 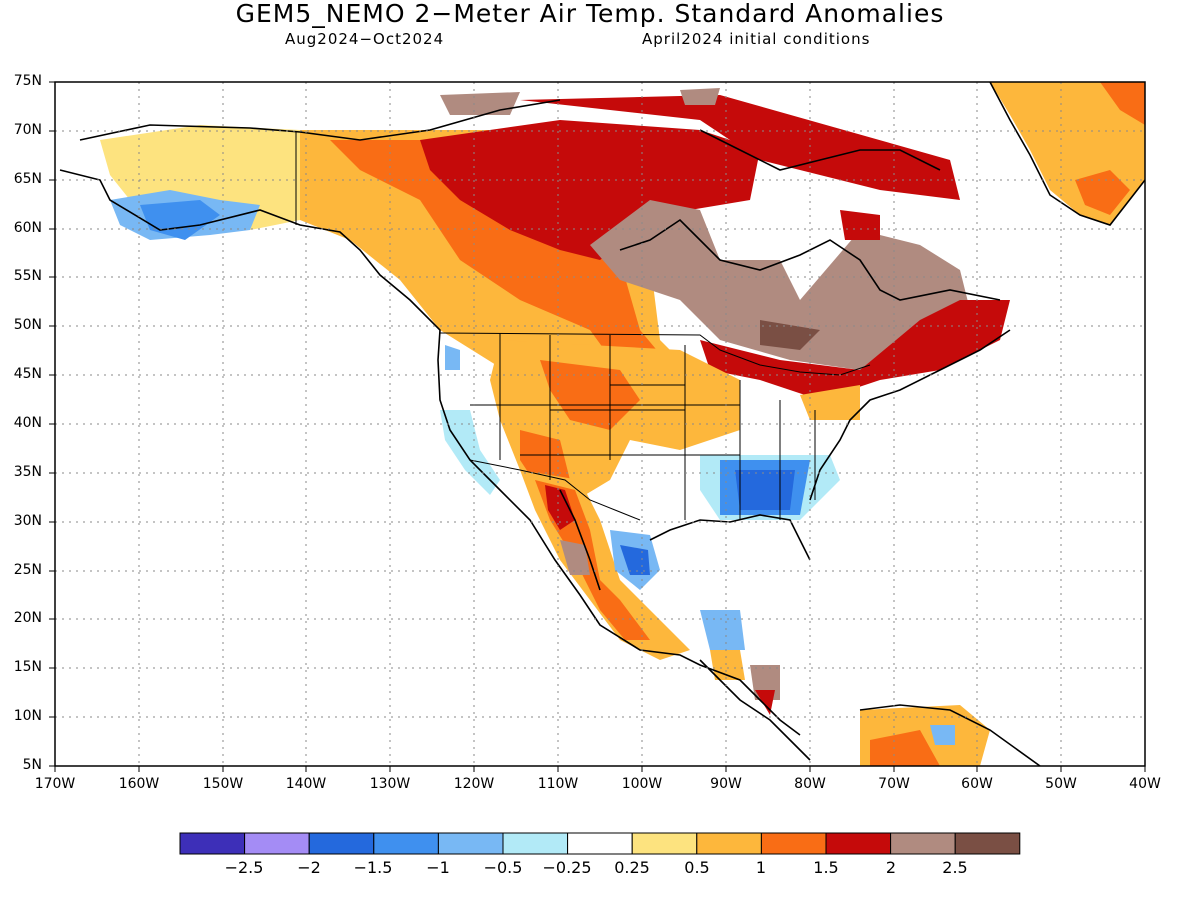 What do you see at coordinates (27, 228) in the screenshot?
I see `lat-label-60n: 60N` at bounding box center [27, 228].